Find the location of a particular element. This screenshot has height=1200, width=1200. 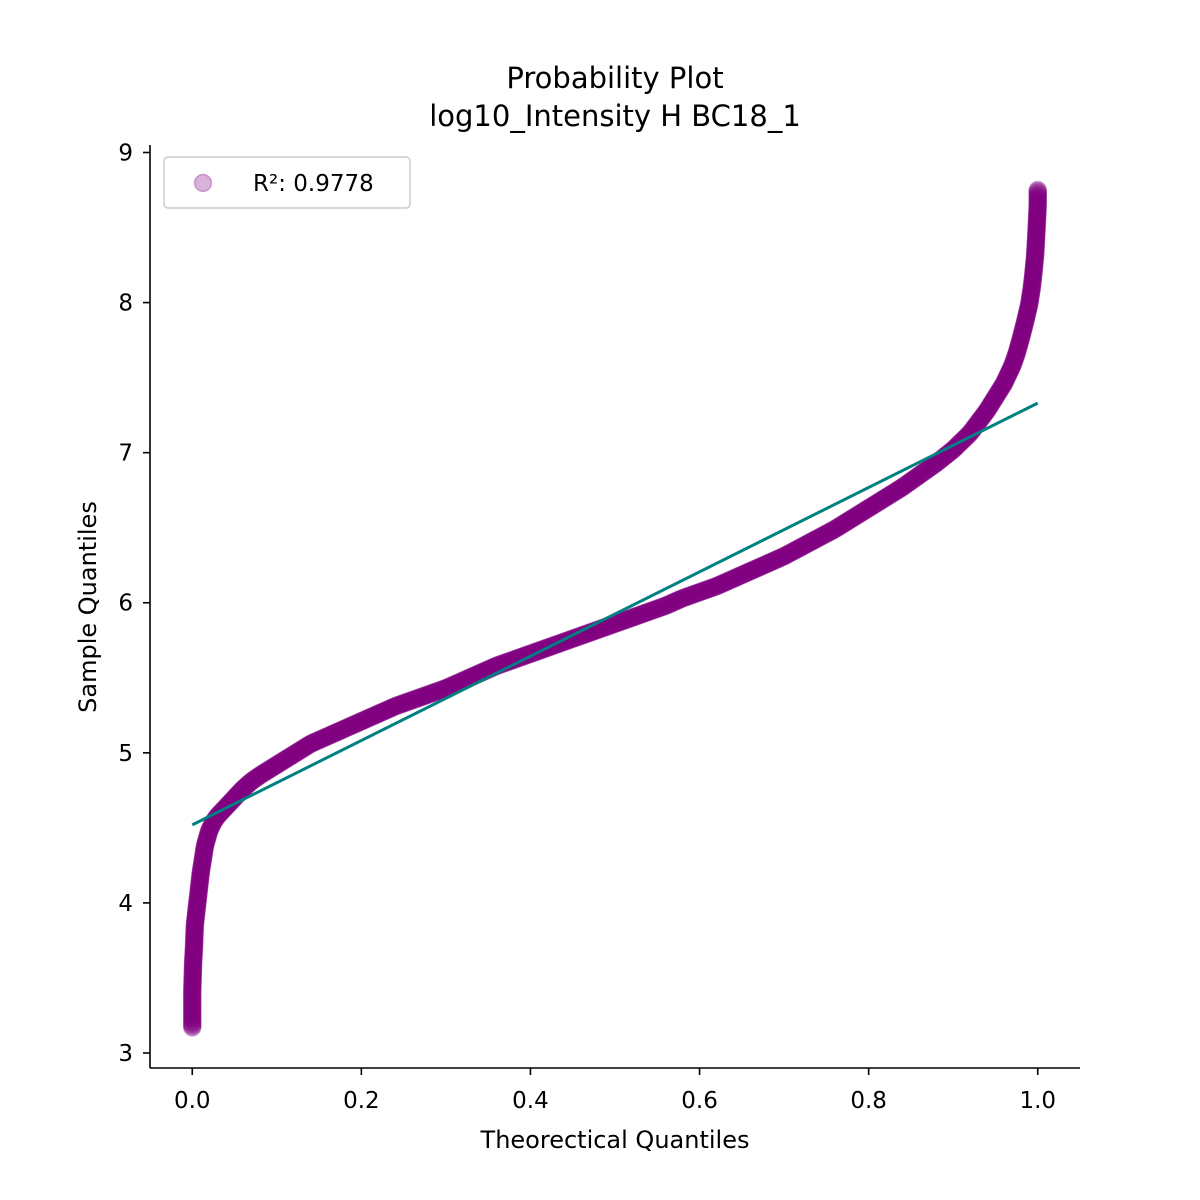

y-axis-ticks: 3 4 5 6 7 8 9 is located at coordinates (134, 604).